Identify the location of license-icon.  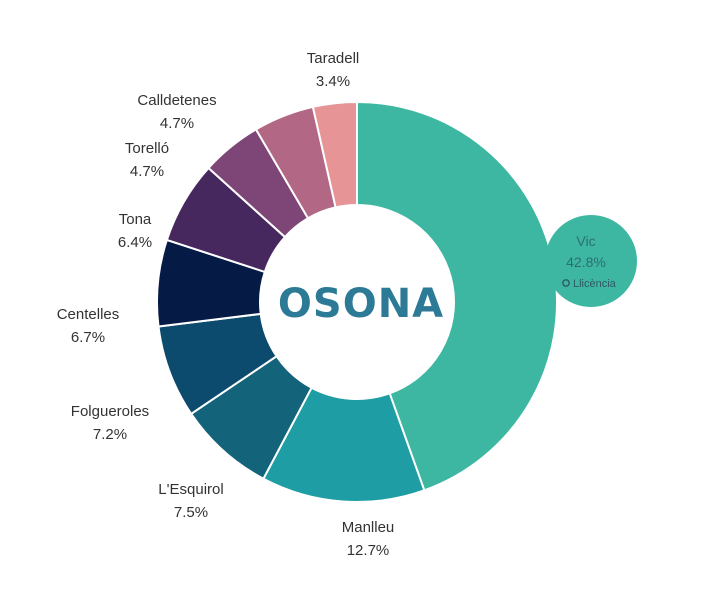
(566, 283).